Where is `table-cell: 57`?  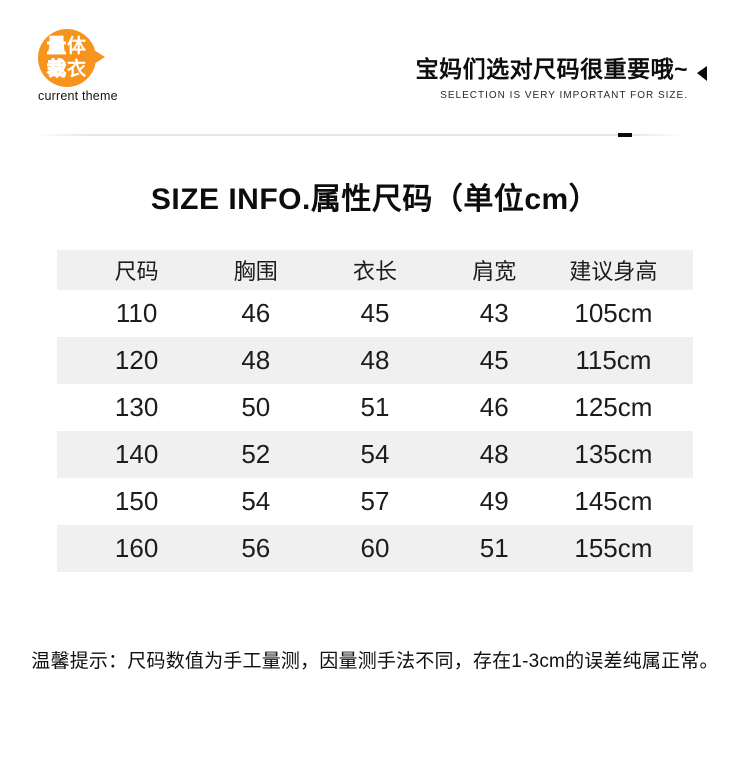 table-cell: 57 is located at coordinates (375, 501).